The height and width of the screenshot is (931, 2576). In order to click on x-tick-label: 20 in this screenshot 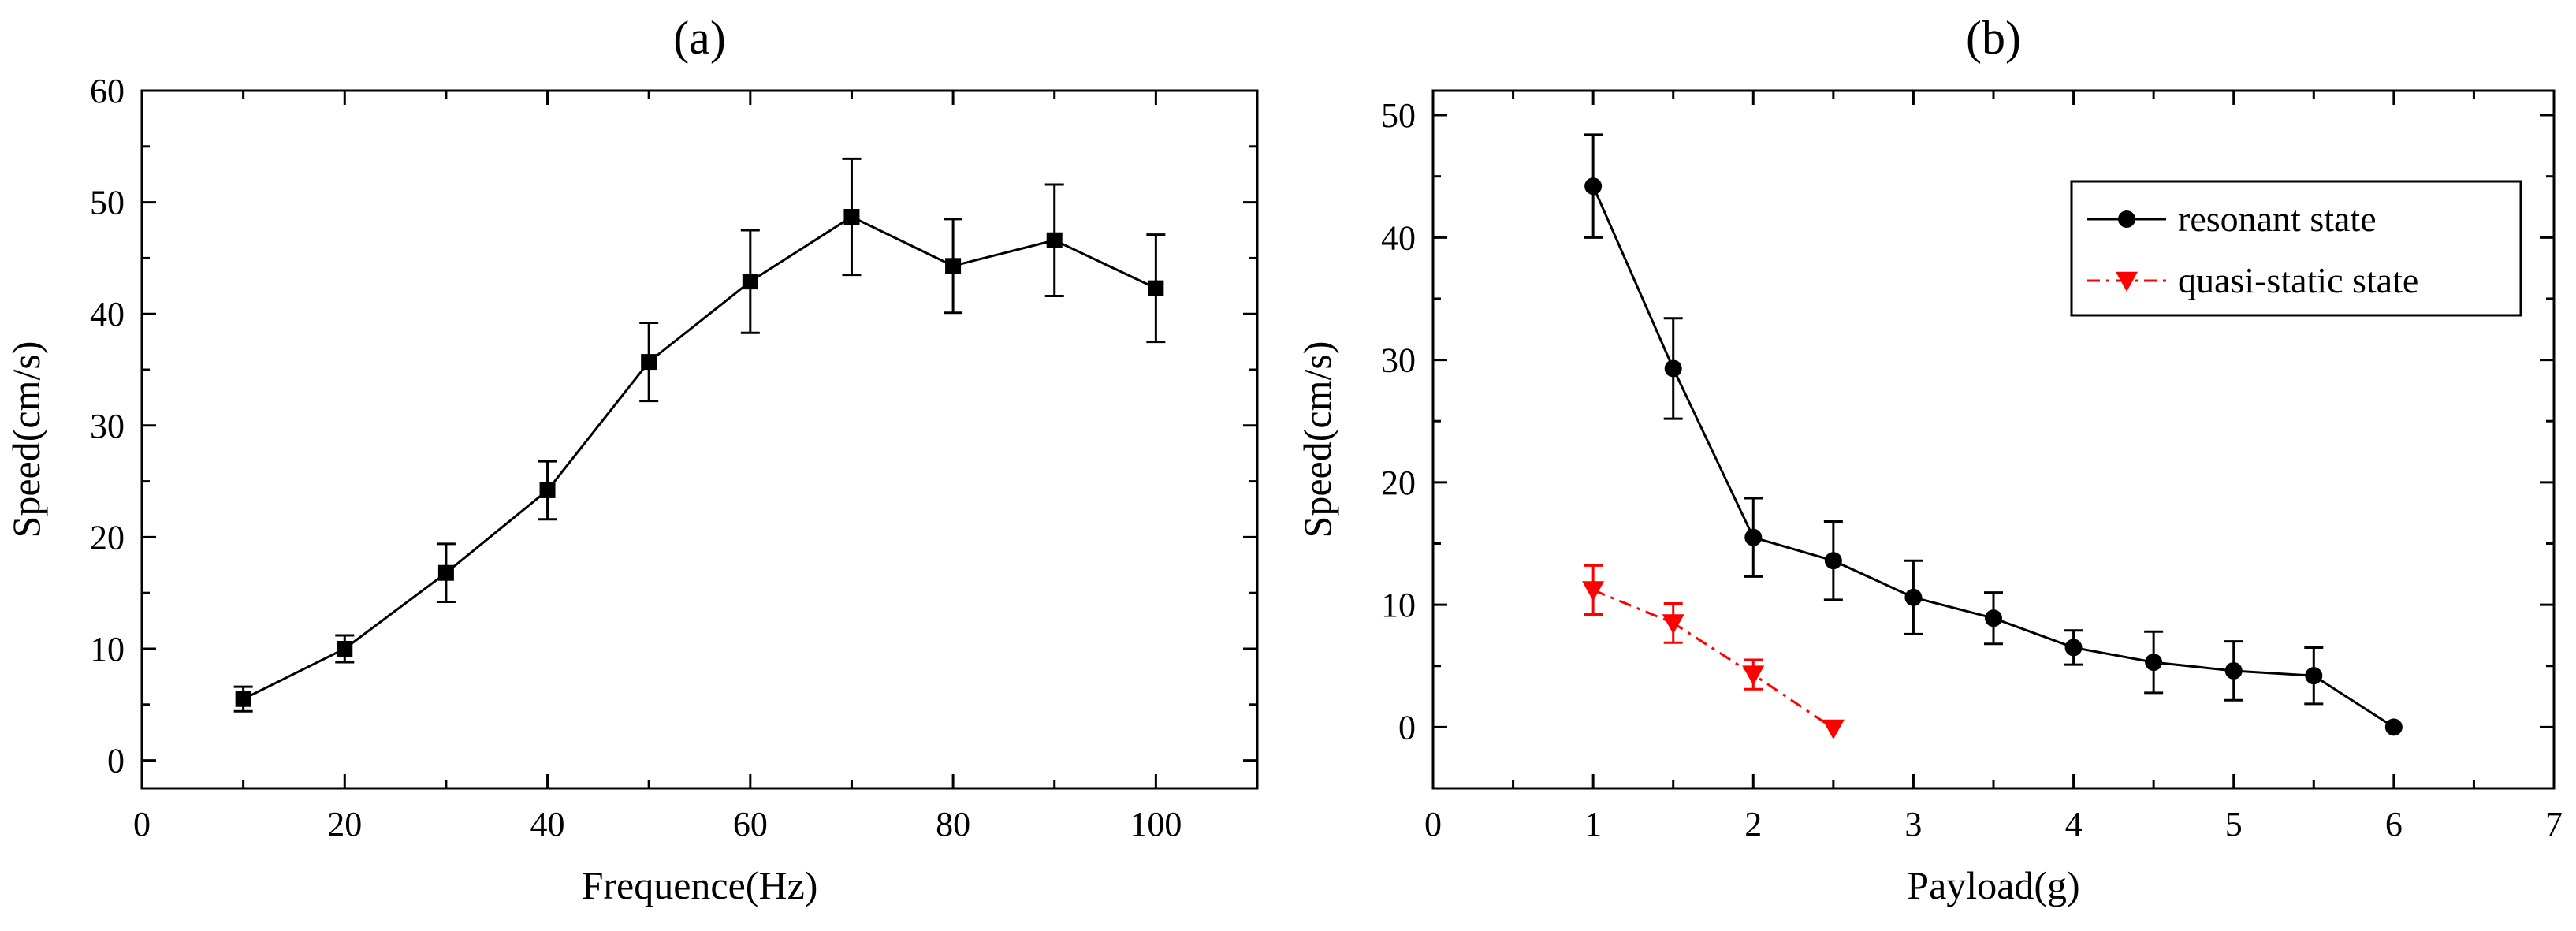, I will do `click(344, 824)`.